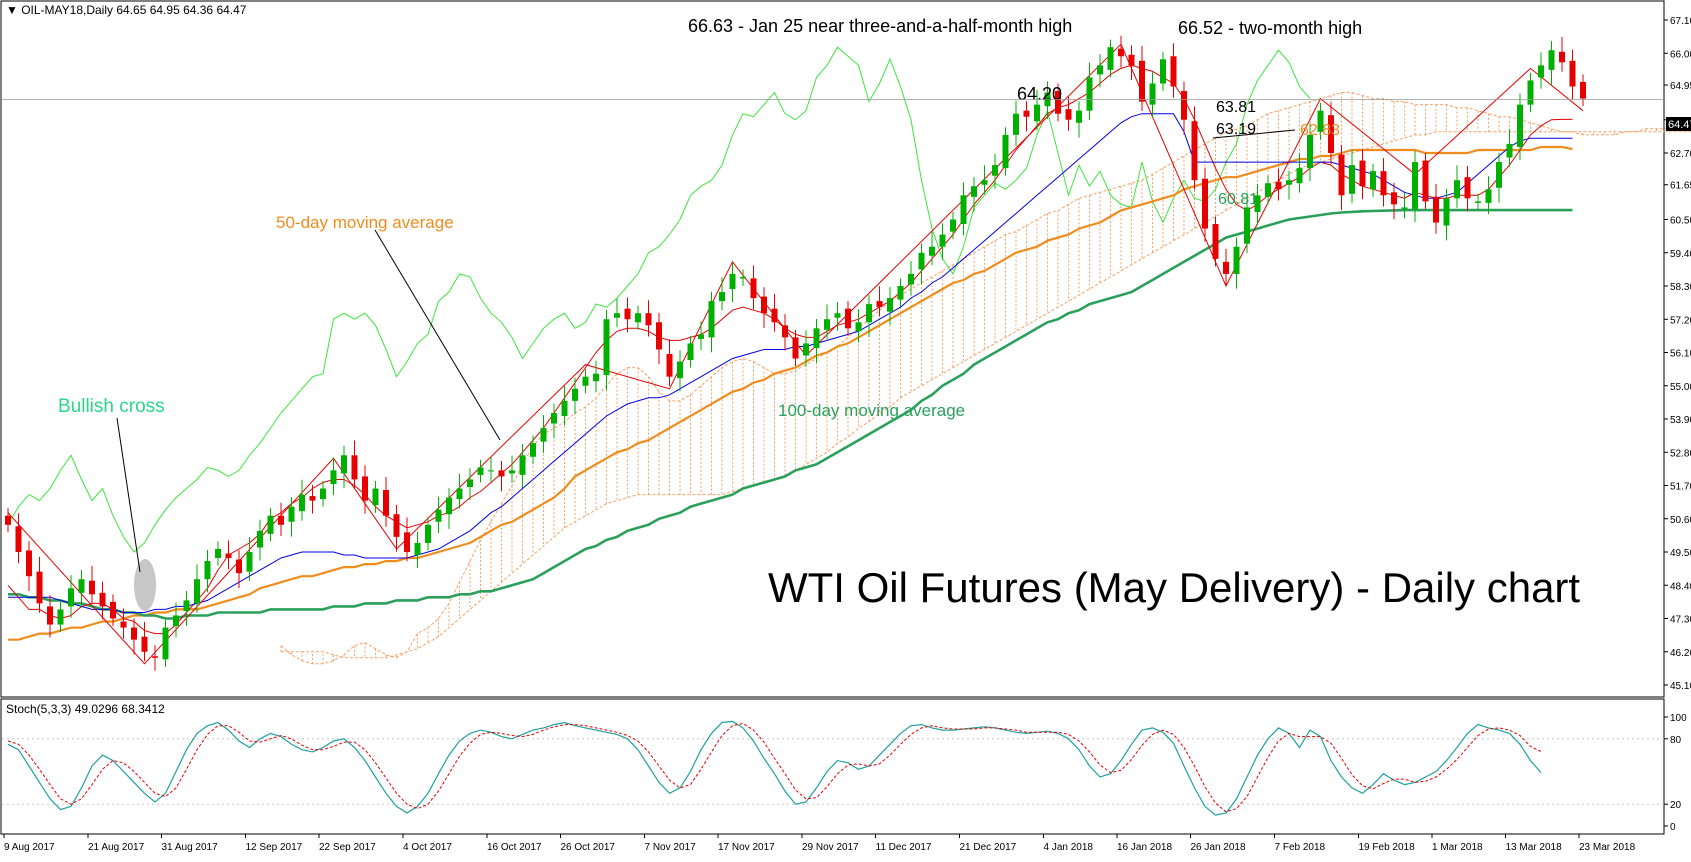 This screenshot has width=1691, height=862. I want to click on stoch-tick-label: 0, so click(1673, 827).